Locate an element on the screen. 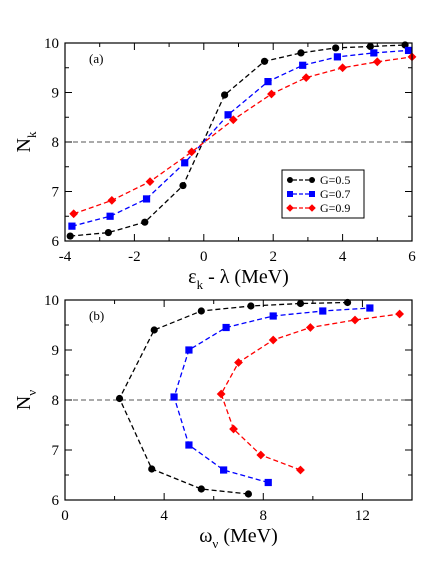  legend: G=0.5G=0.7G=0.9 is located at coordinates (323, 194).